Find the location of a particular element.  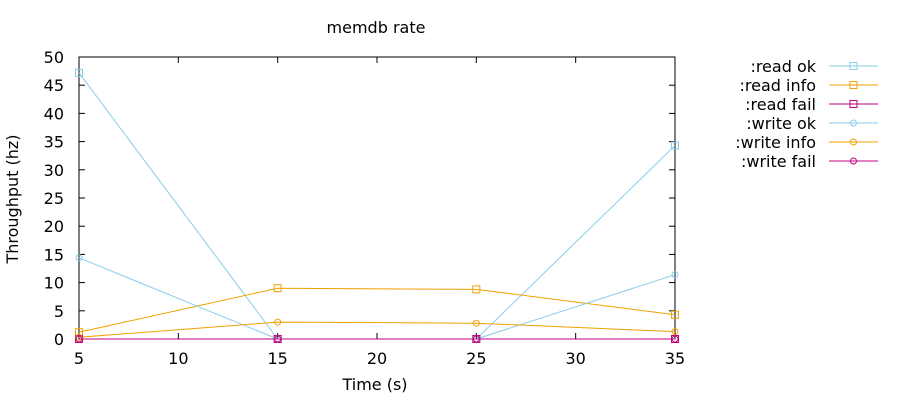

x-tick-label: 30 is located at coordinates (575, 358).